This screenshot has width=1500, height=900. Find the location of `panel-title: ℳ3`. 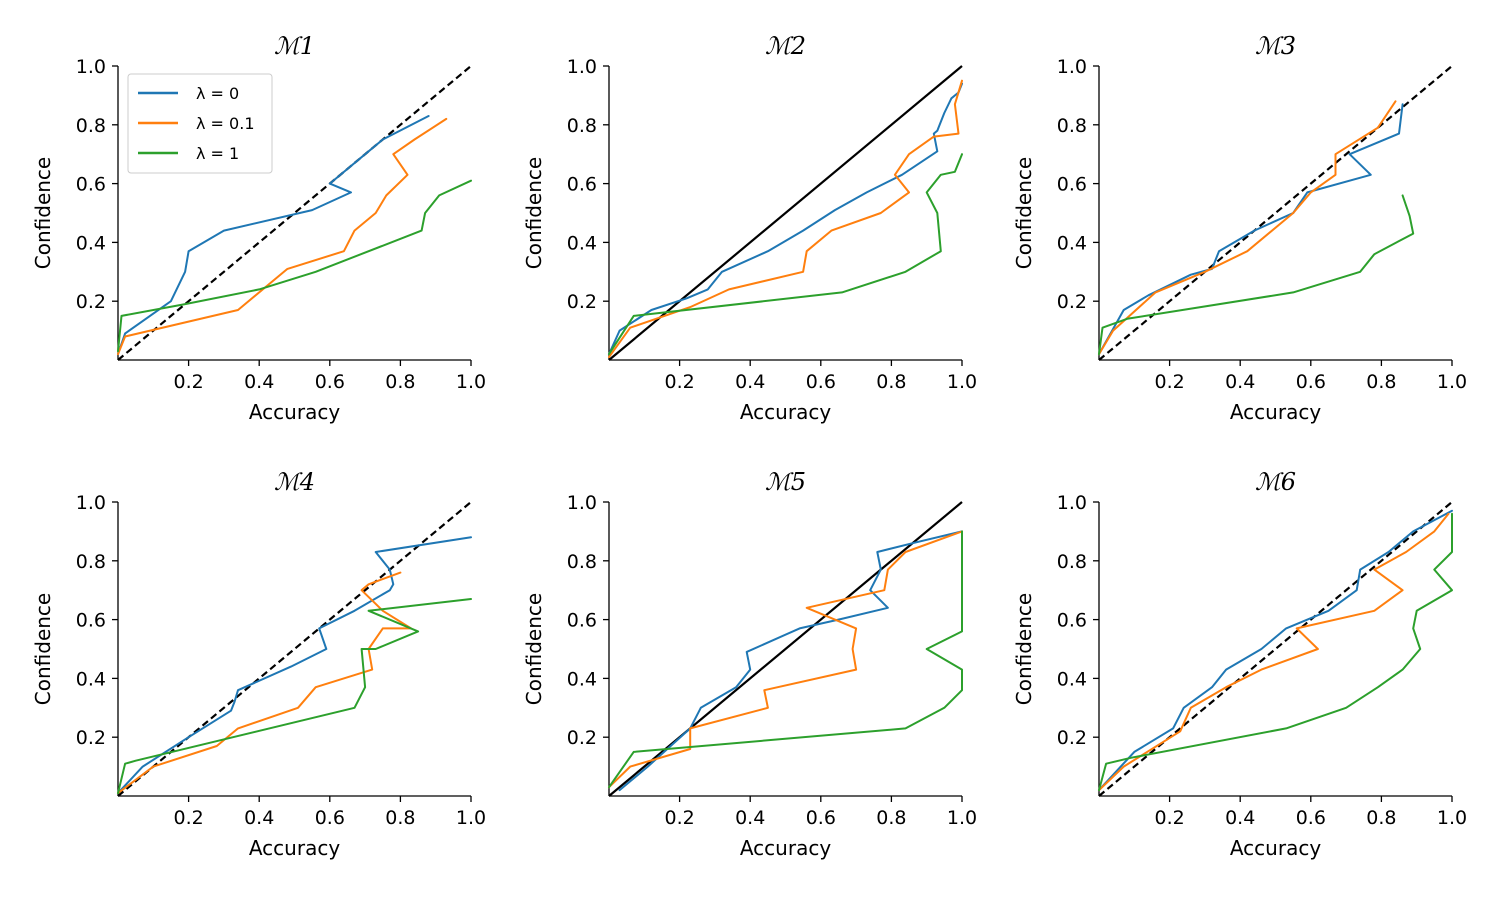

panel-title: ℳ3 is located at coordinates (1275, 46).